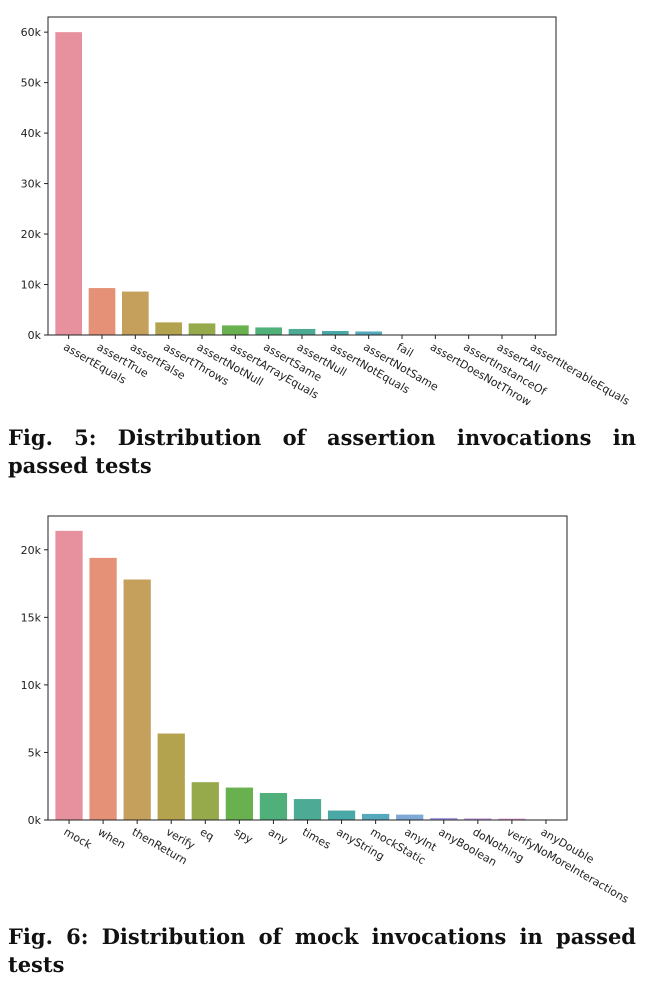 The image size is (657, 988). Describe the element at coordinates (244, 835) in the screenshot. I see `x-tick-label-spy: spy` at that location.